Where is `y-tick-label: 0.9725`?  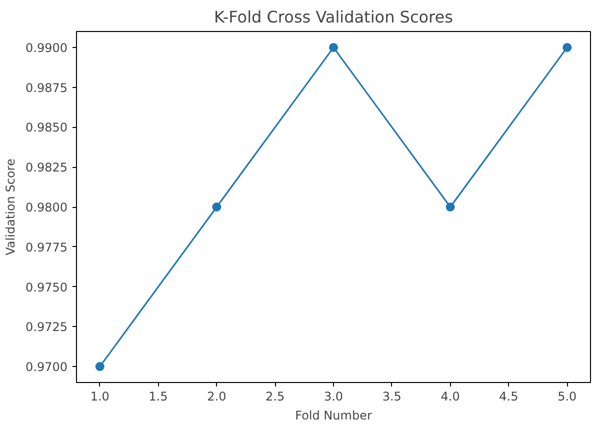
y-tick-label: 0.9725 is located at coordinates (47, 327).